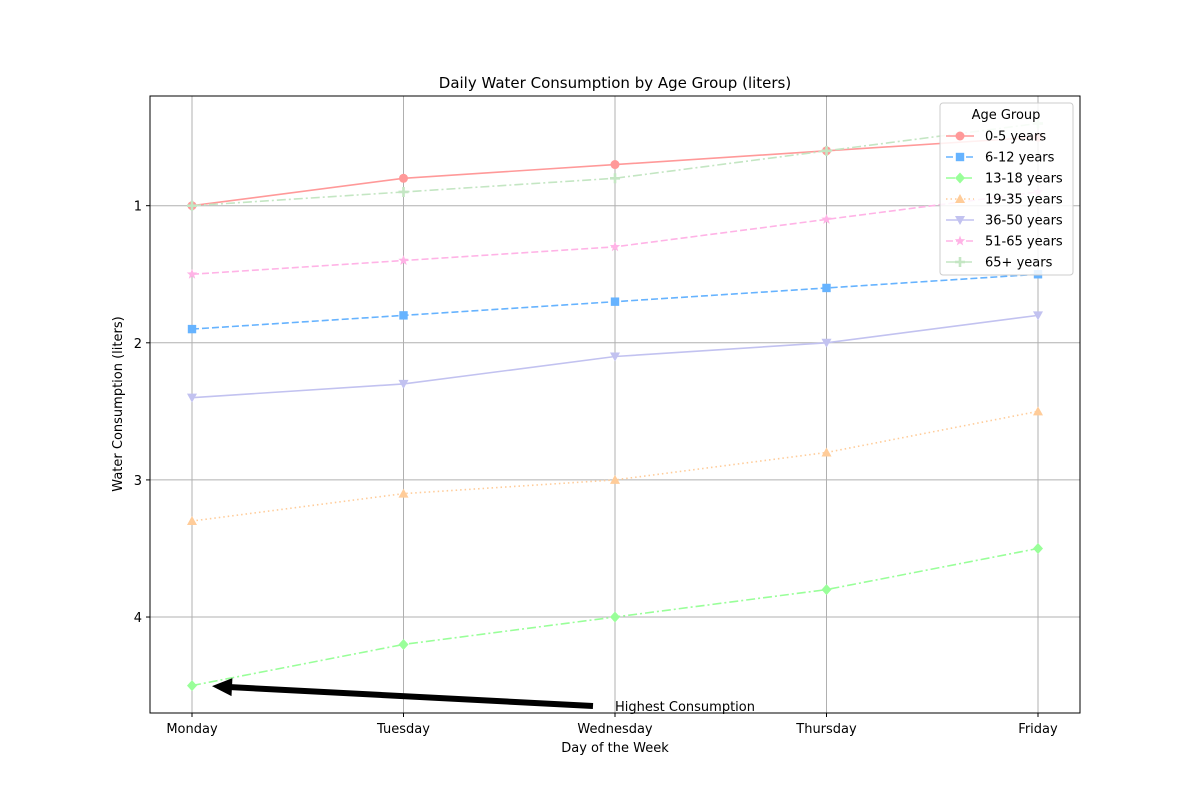  What do you see at coordinates (615, 748) in the screenshot?
I see `x-axis-label: Day of the Week` at bounding box center [615, 748].